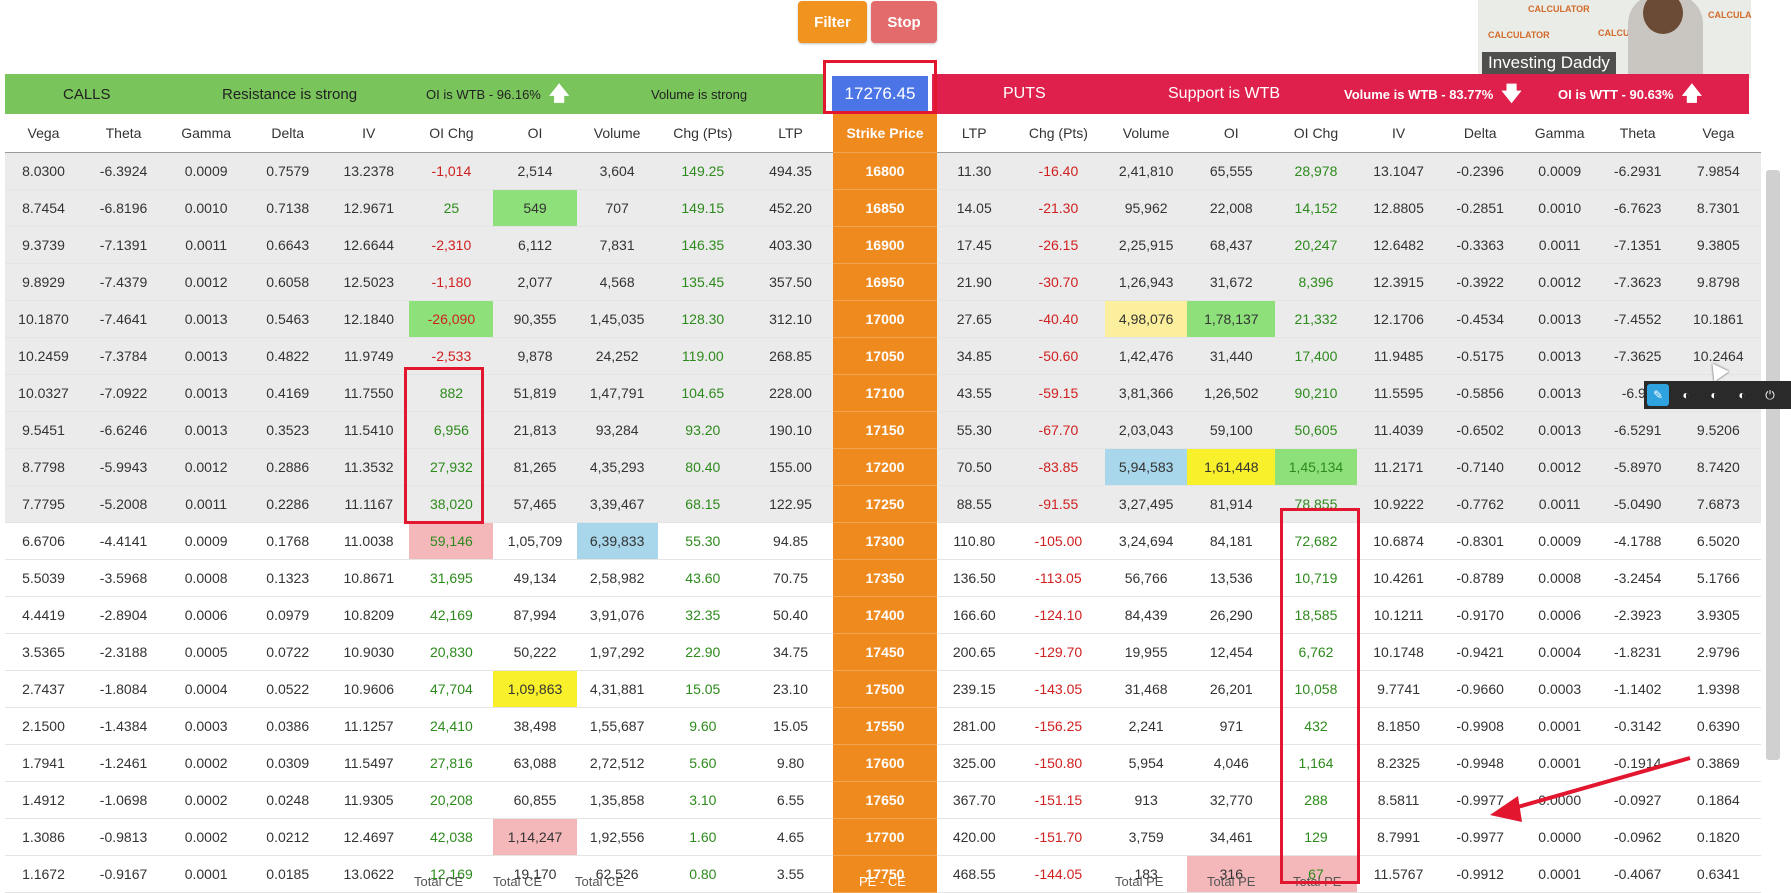 The width and height of the screenshot is (1791, 893). Describe the element at coordinates (790, 282) in the screenshot. I see `cell-call-ltp: 357.50` at that location.